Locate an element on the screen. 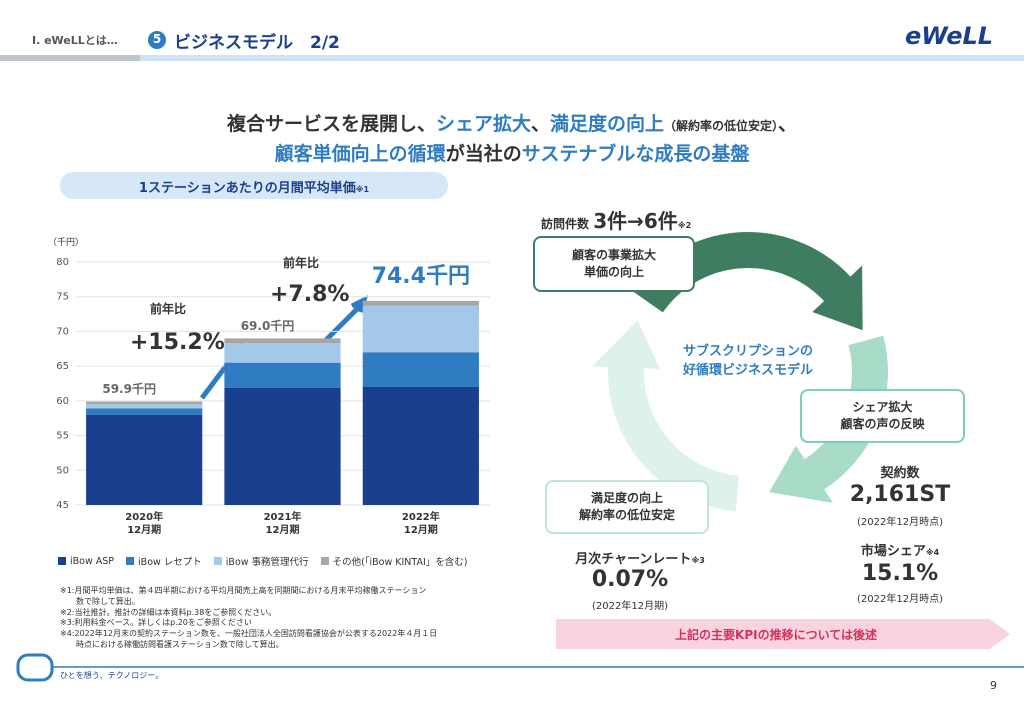 This screenshot has width=1024, height=708. kpi-value: 3件→6件 is located at coordinates (635, 221).